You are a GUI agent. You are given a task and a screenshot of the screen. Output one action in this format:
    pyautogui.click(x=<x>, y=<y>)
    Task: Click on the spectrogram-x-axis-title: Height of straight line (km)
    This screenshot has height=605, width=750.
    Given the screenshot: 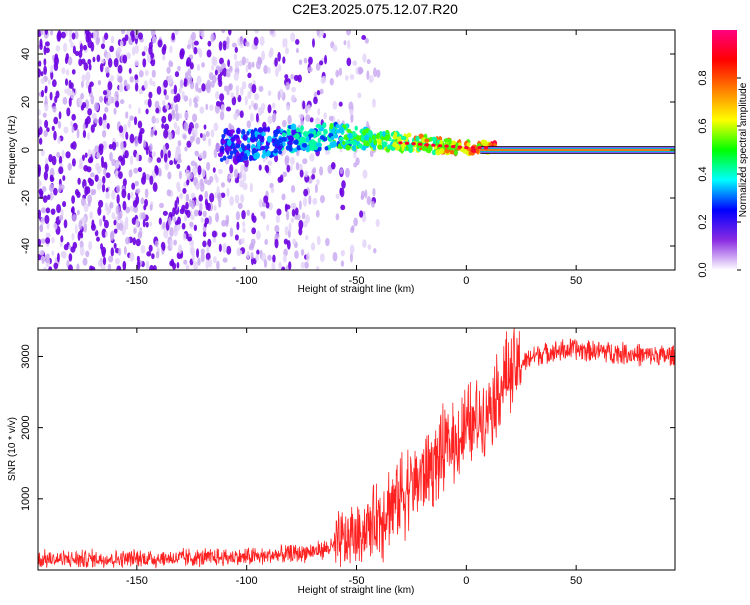 What is the action you would take?
    pyautogui.click(x=356, y=289)
    